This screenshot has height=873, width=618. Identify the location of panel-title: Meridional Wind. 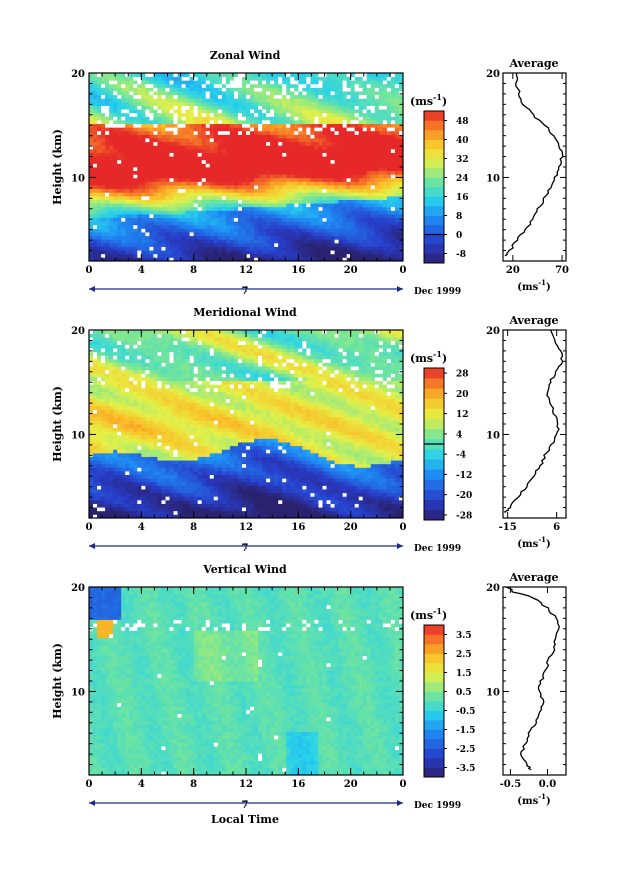
(245, 312).